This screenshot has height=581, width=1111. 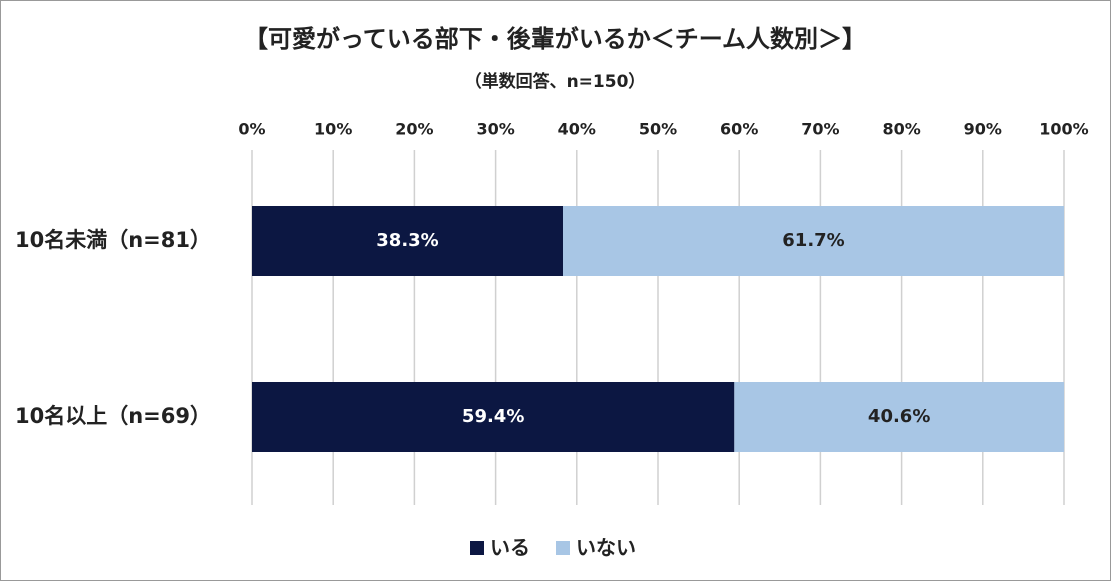 What do you see at coordinates (414, 129) in the screenshot?
I see `x-tick-label: 20%` at bounding box center [414, 129].